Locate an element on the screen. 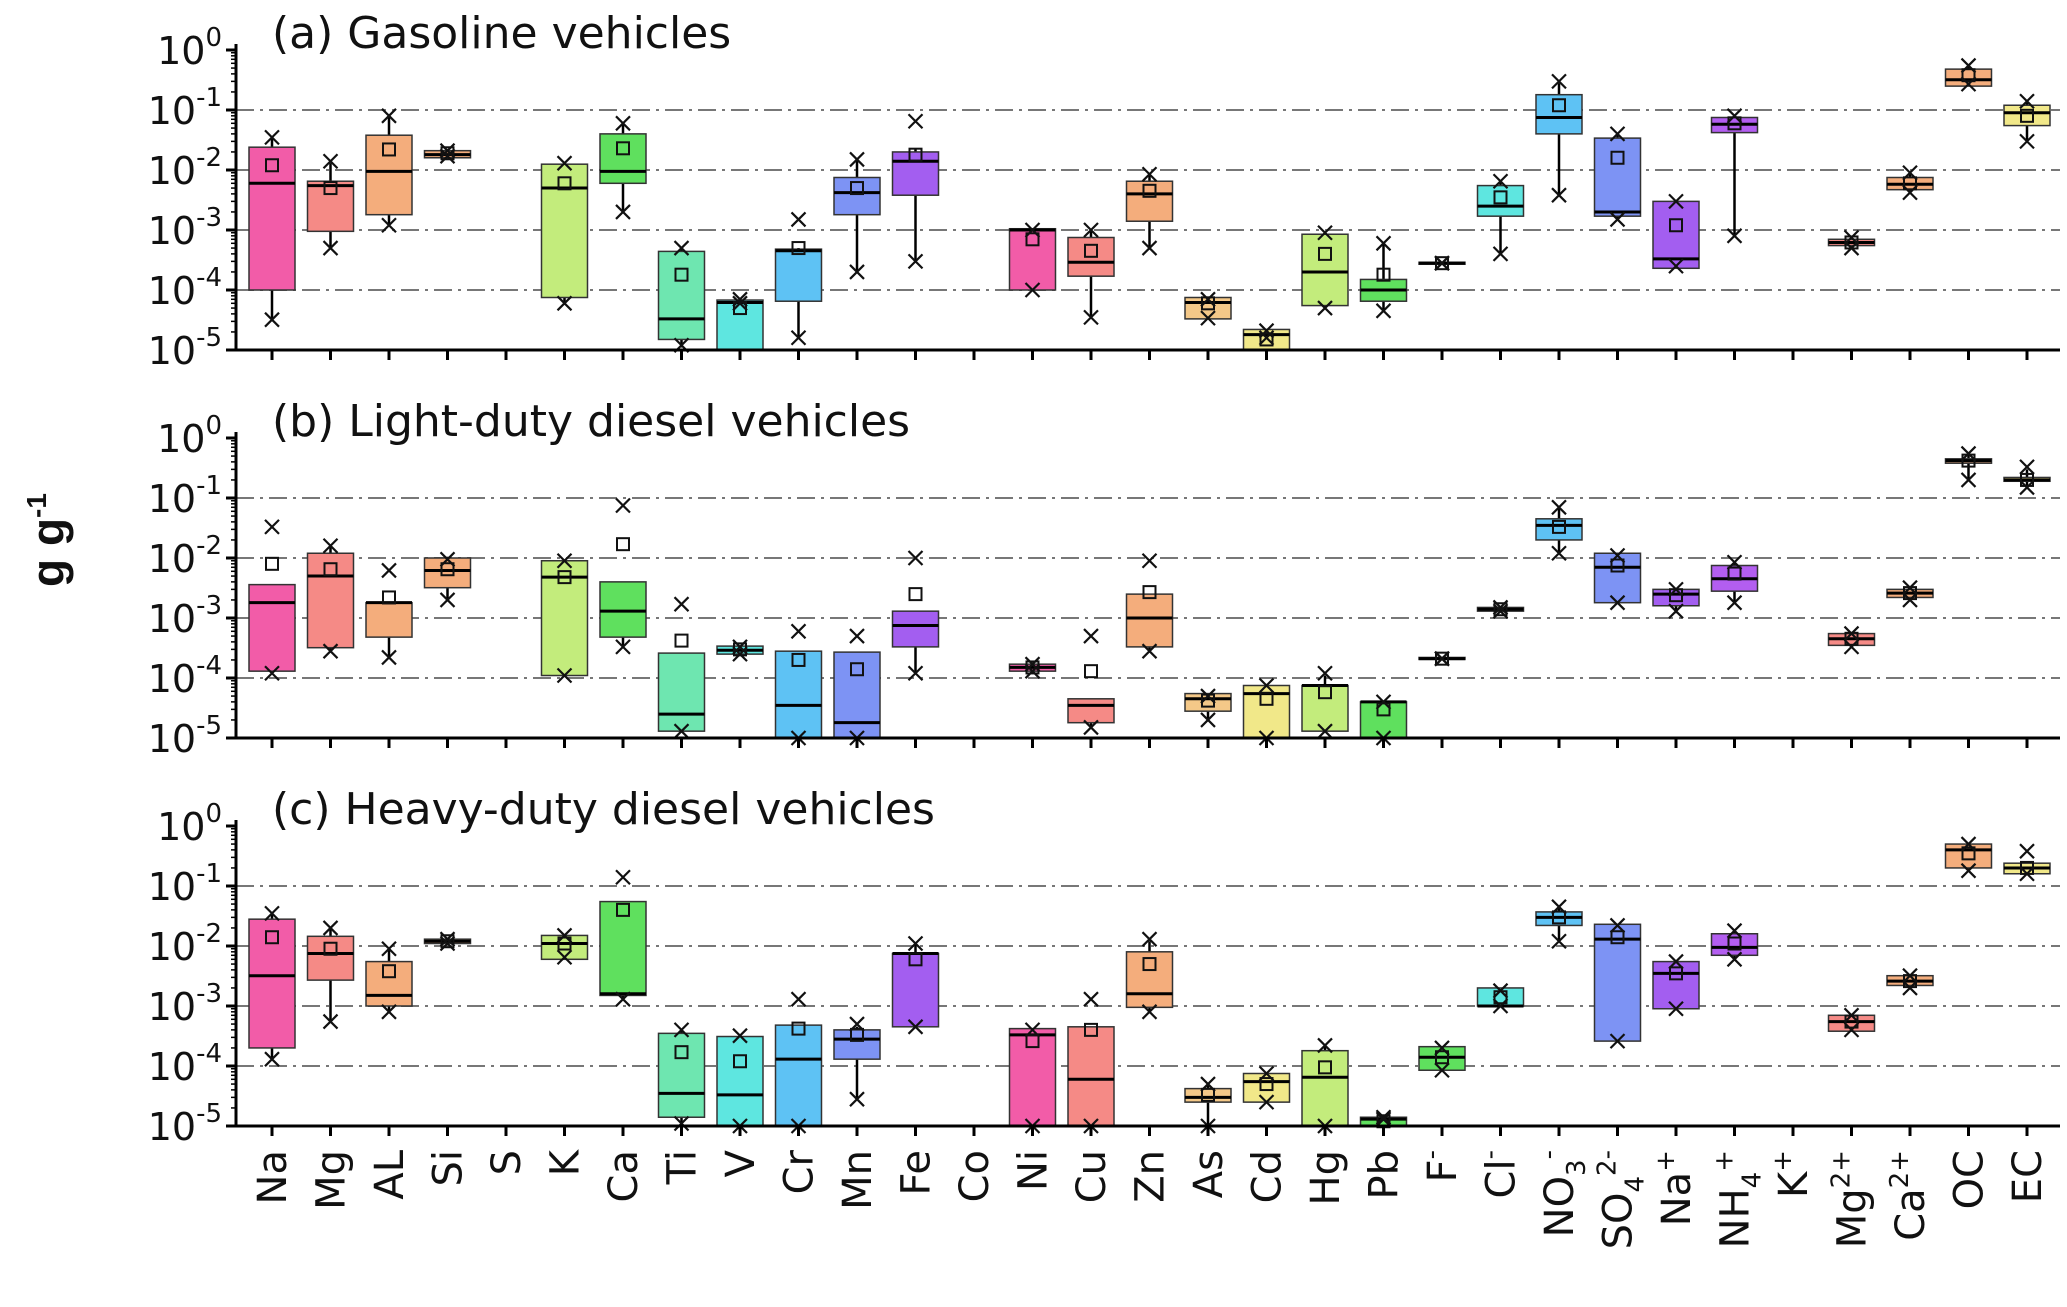  x-tick-label: Ca2+ is located at coordinates (1909, 1195).